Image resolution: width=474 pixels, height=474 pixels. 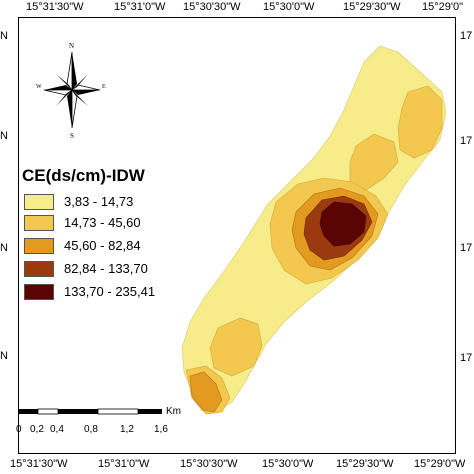 I want to click on bottom-coord-label: 15°31'30"W, so click(x=39, y=464).